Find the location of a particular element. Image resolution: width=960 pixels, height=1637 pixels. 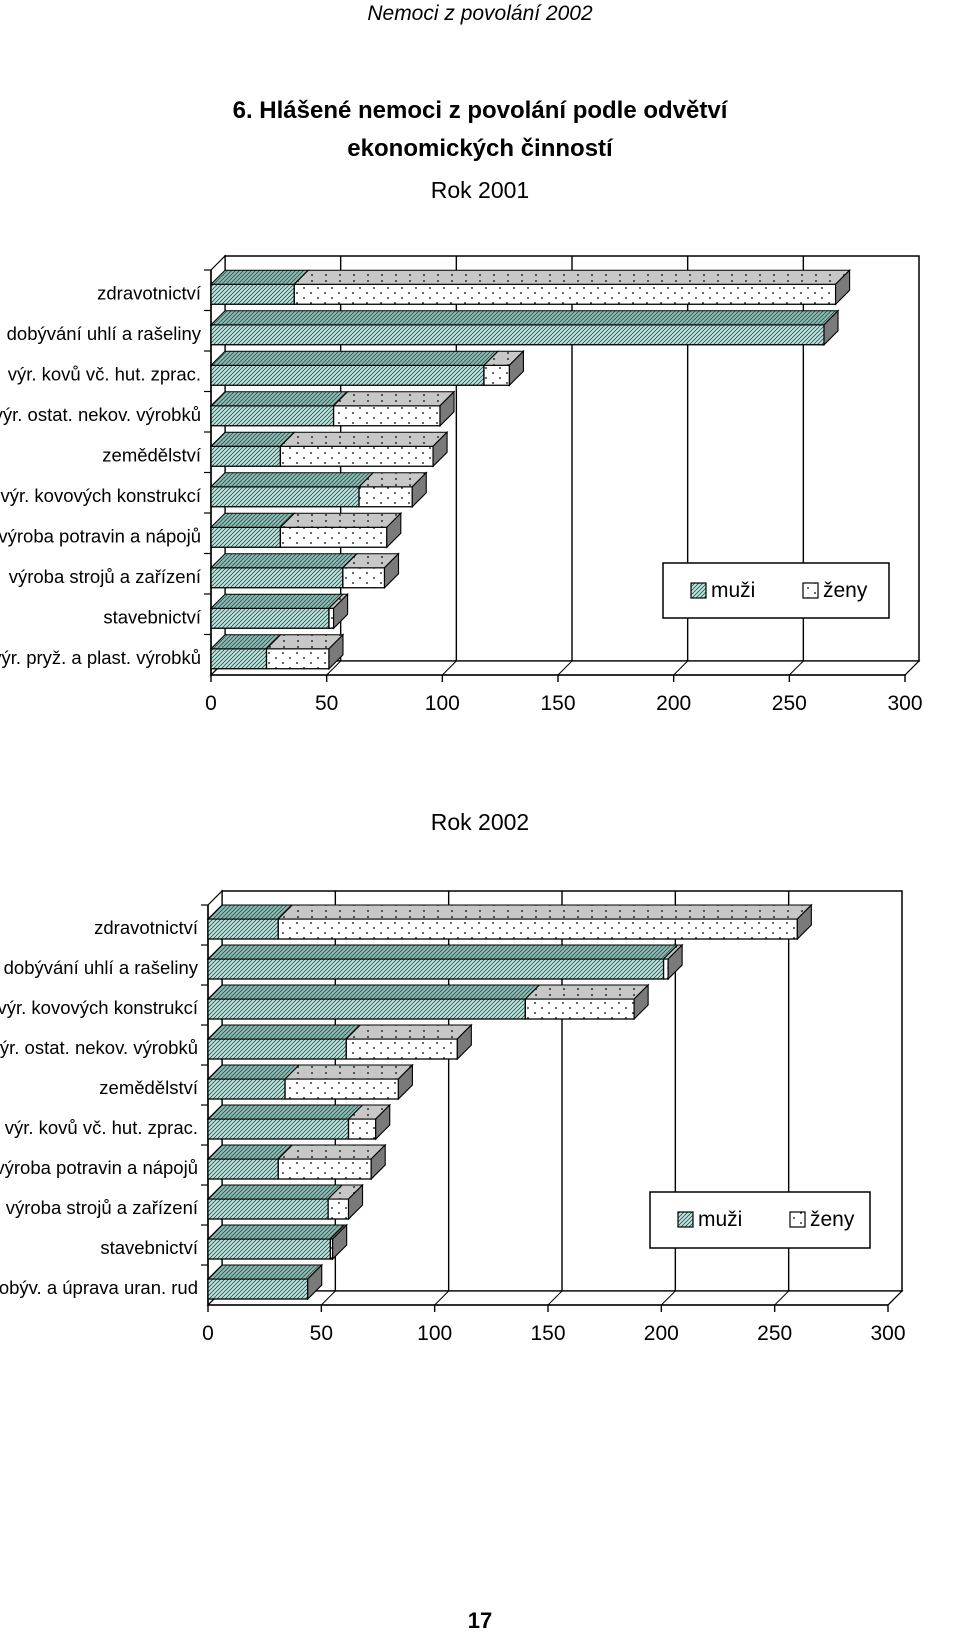

page-header: Nemoci z povolání 2002 is located at coordinates (480, 13).